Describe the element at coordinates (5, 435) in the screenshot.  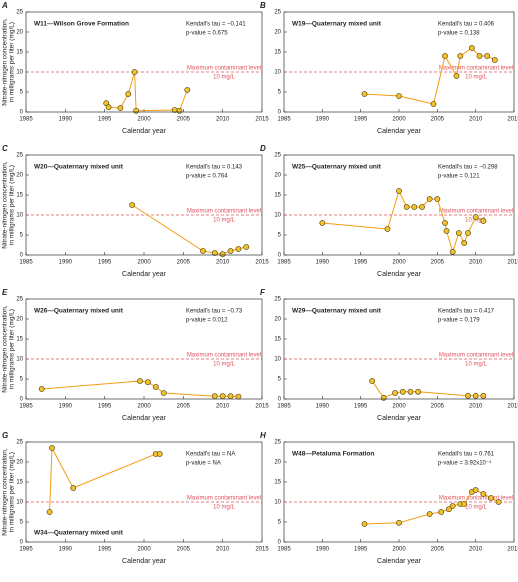
I see `panel-letter: G` at that location.